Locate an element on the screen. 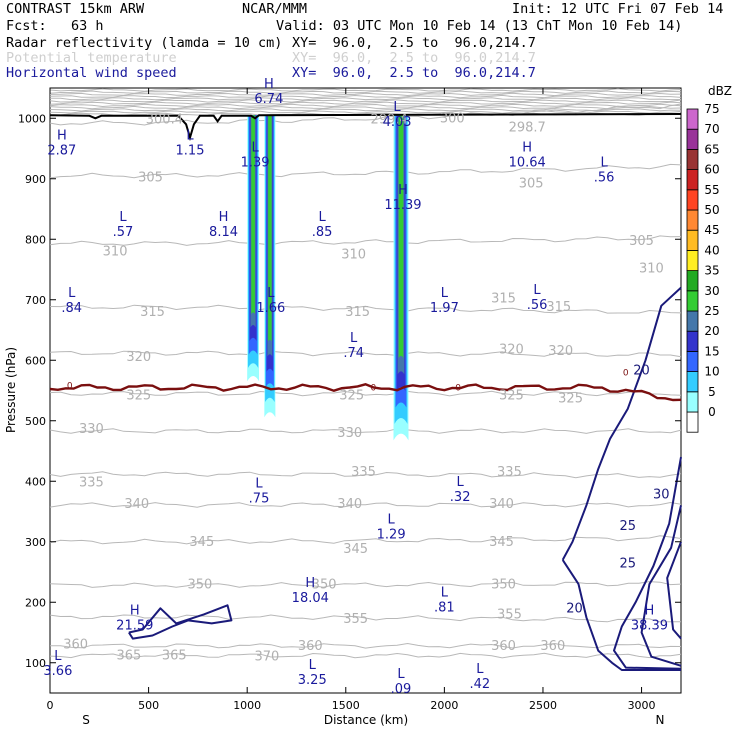  colorbar-label: 50 is located at coordinates (711, 210).